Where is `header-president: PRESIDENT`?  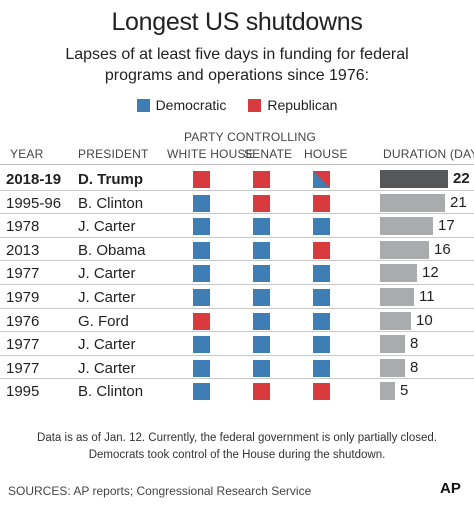
header-president: PRESIDENT is located at coordinates (113, 154).